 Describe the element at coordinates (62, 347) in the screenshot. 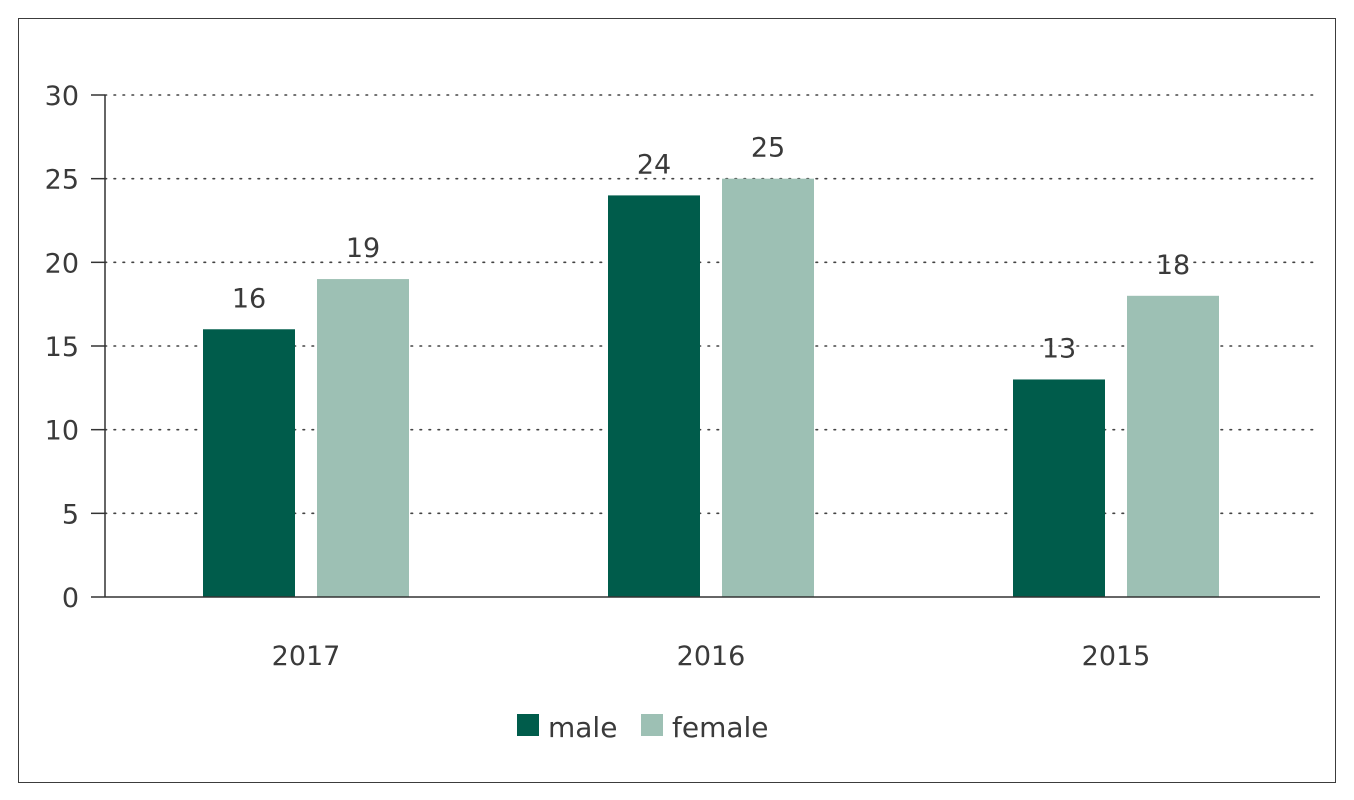

I see `y-tick-label-15: 15` at that location.